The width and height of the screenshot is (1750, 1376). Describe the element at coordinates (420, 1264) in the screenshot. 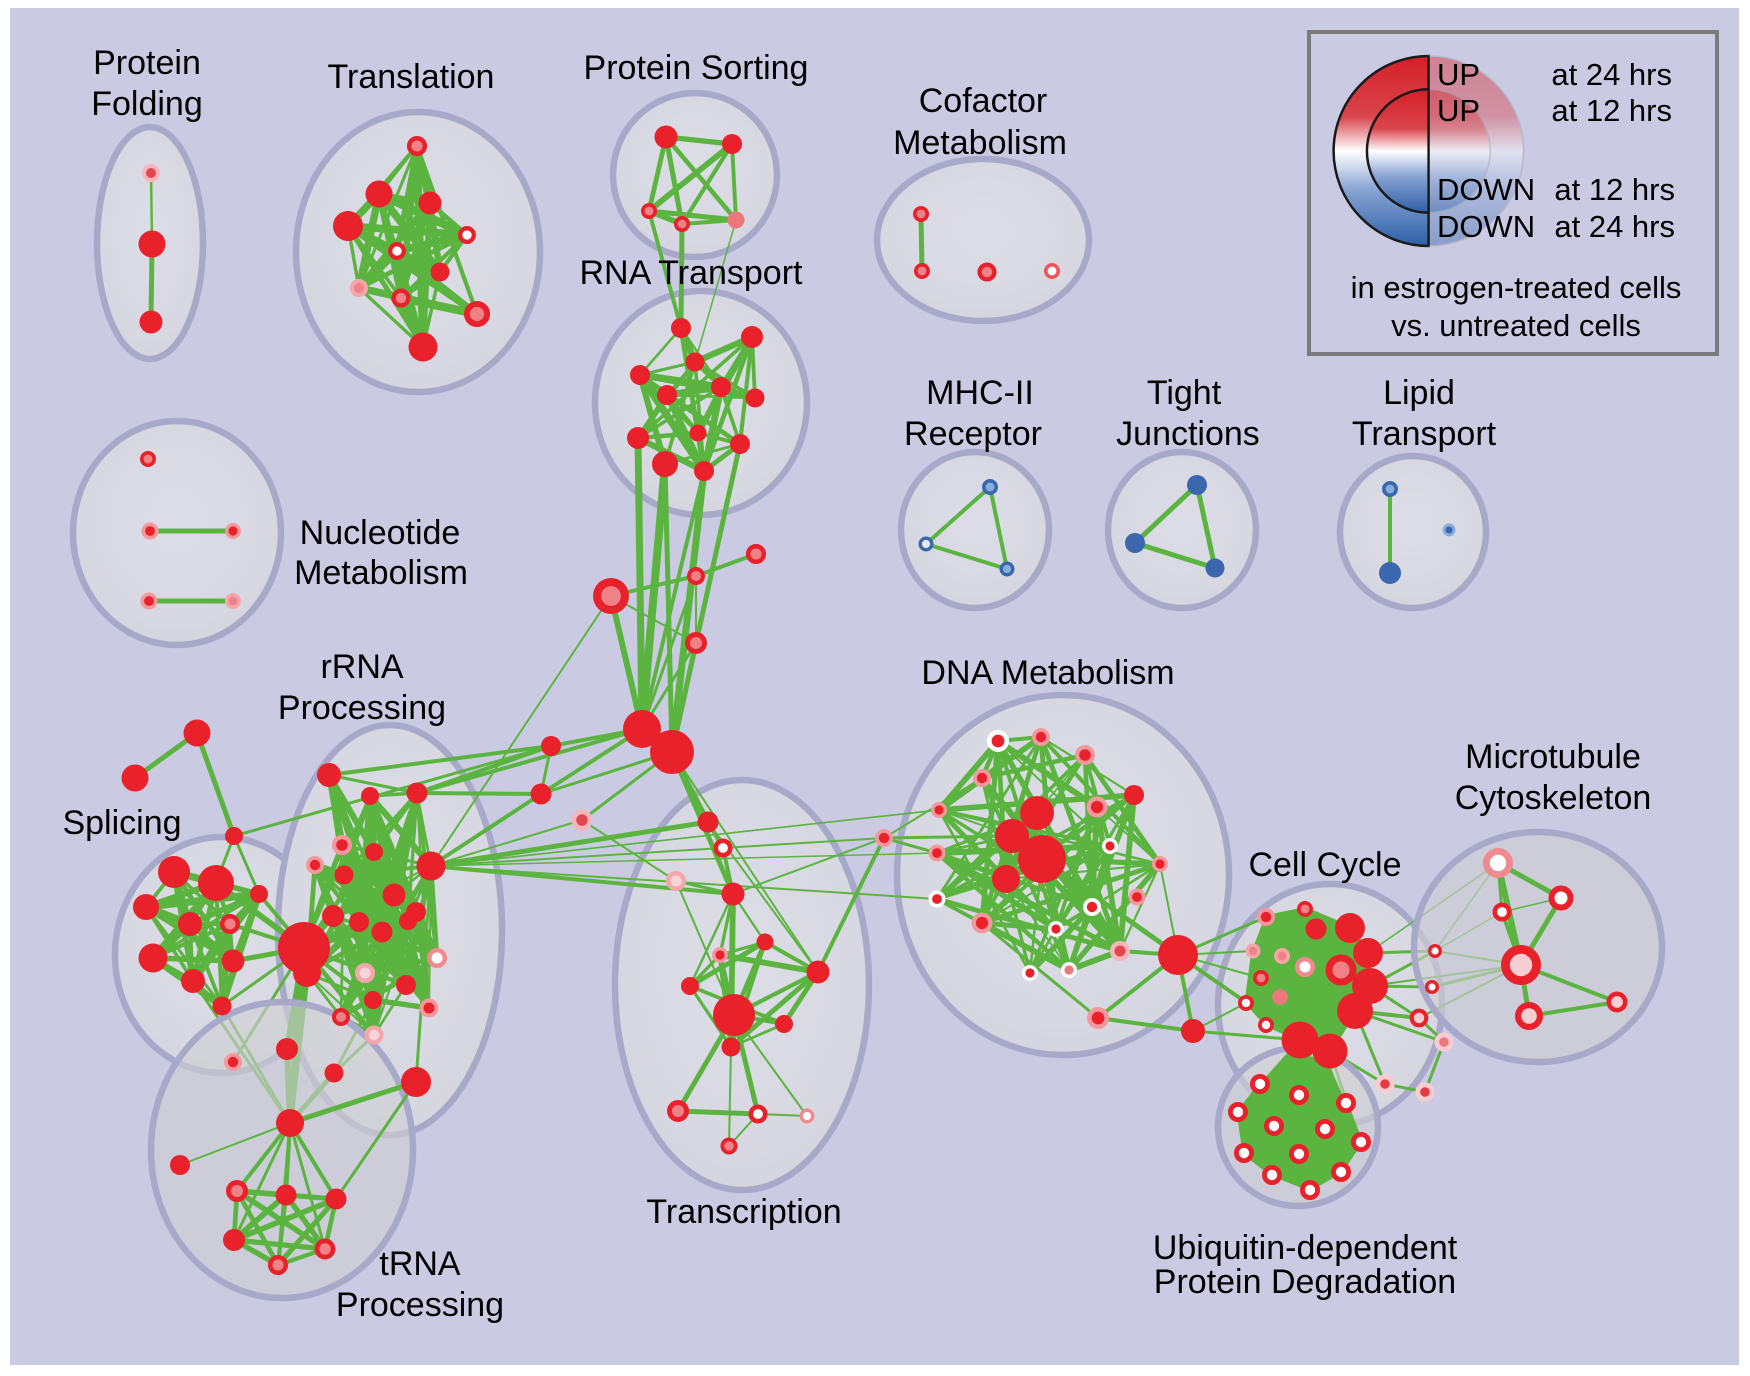

I see `svg-text: tRNA` at that location.